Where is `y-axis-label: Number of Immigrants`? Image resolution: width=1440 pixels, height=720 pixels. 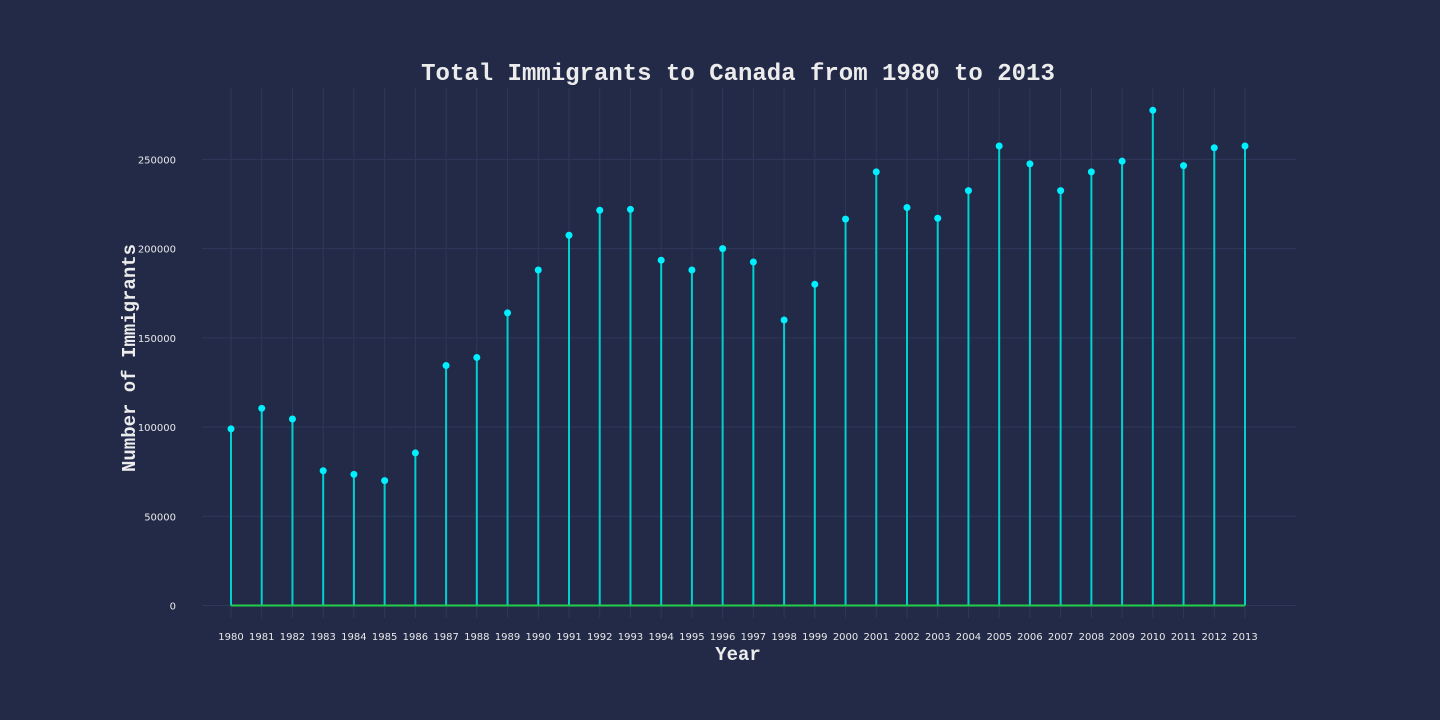
y-axis-label: Number of Immigrants is located at coordinates (130, 358).